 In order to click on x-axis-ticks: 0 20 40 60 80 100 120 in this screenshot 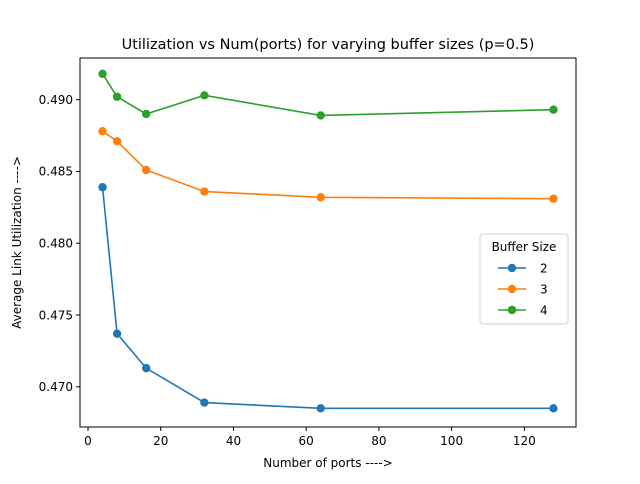, I will do `click(310, 437)`.